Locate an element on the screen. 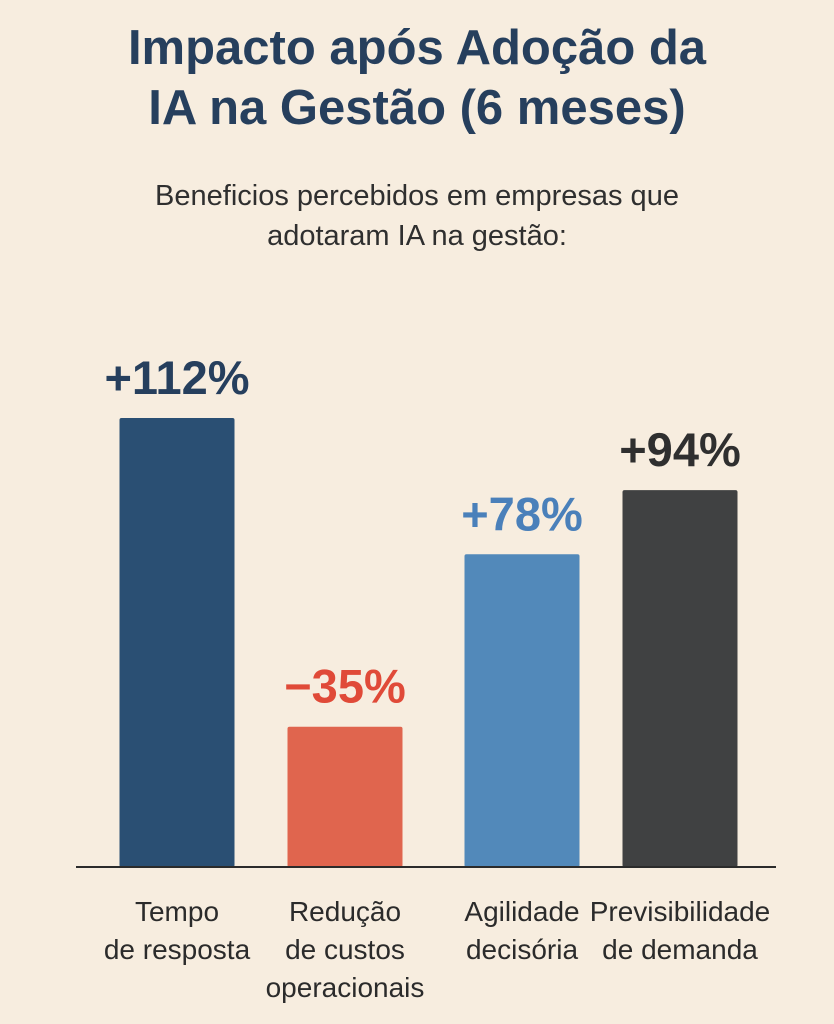 The image size is (834, 1024). category-label-2-line-1: Redução is located at coordinates (345, 911).